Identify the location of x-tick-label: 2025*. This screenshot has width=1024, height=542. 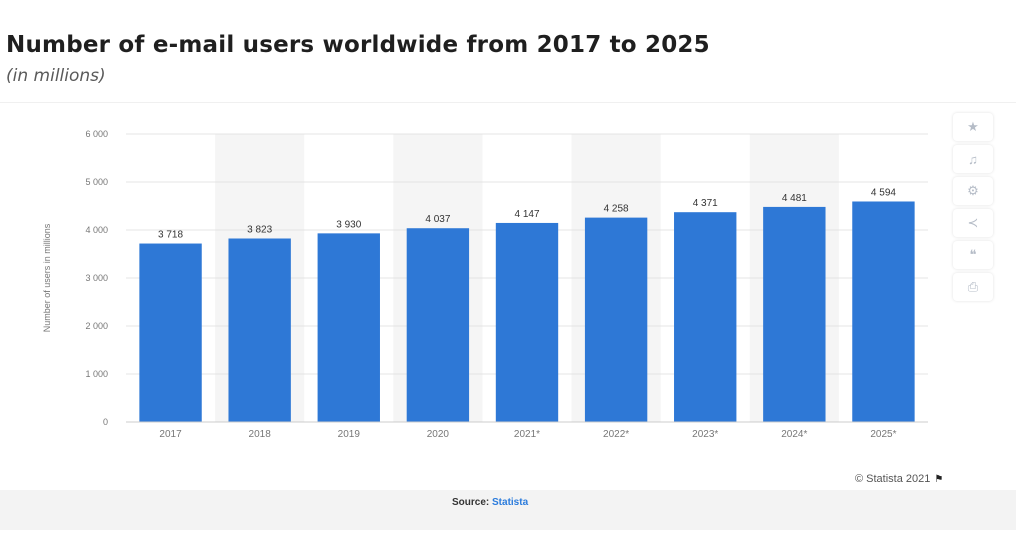
(883, 434).